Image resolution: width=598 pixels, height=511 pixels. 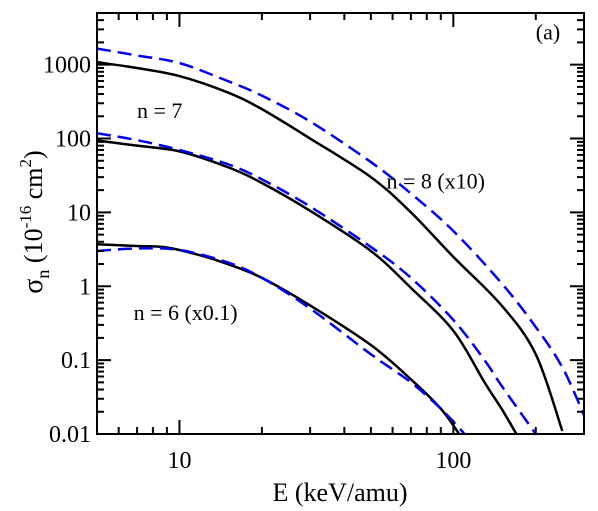 What do you see at coordinates (159, 110) in the screenshot?
I see `annotation-2: n = 7` at bounding box center [159, 110].